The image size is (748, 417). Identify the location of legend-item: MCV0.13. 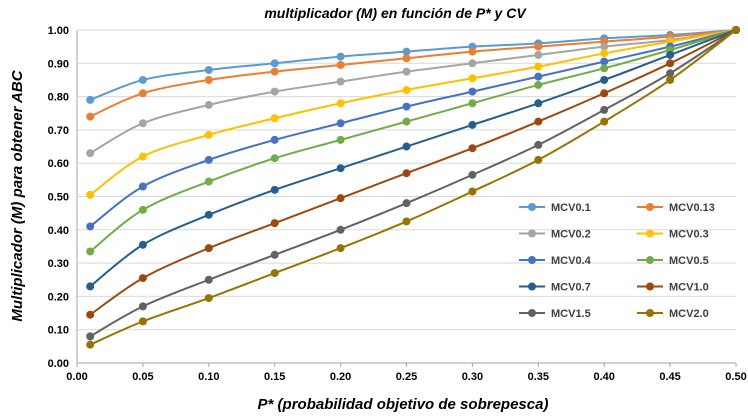
(676, 208).